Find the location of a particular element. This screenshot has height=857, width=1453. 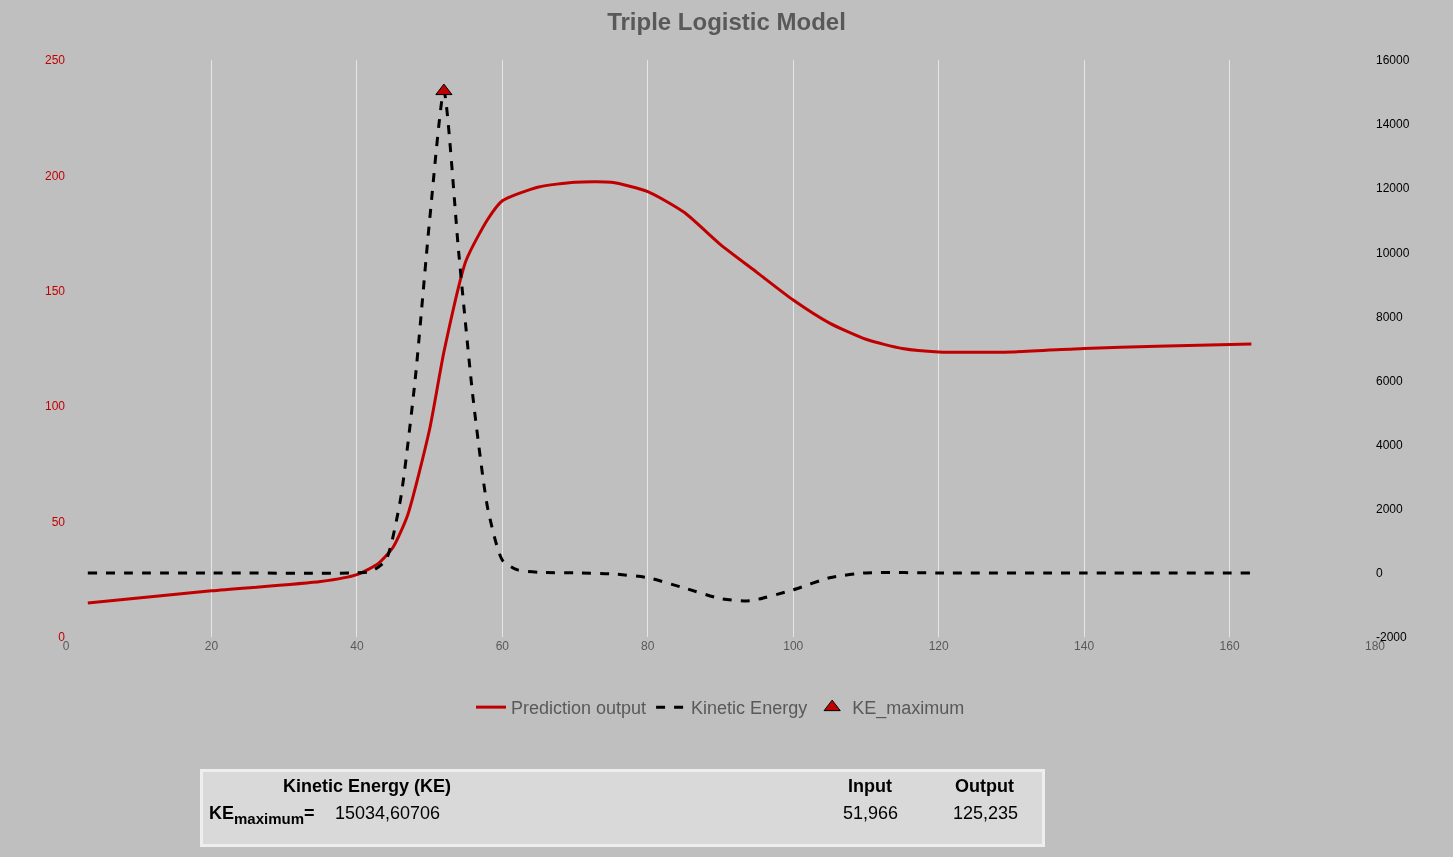

y-tick-label: 150 is located at coordinates (55, 291).